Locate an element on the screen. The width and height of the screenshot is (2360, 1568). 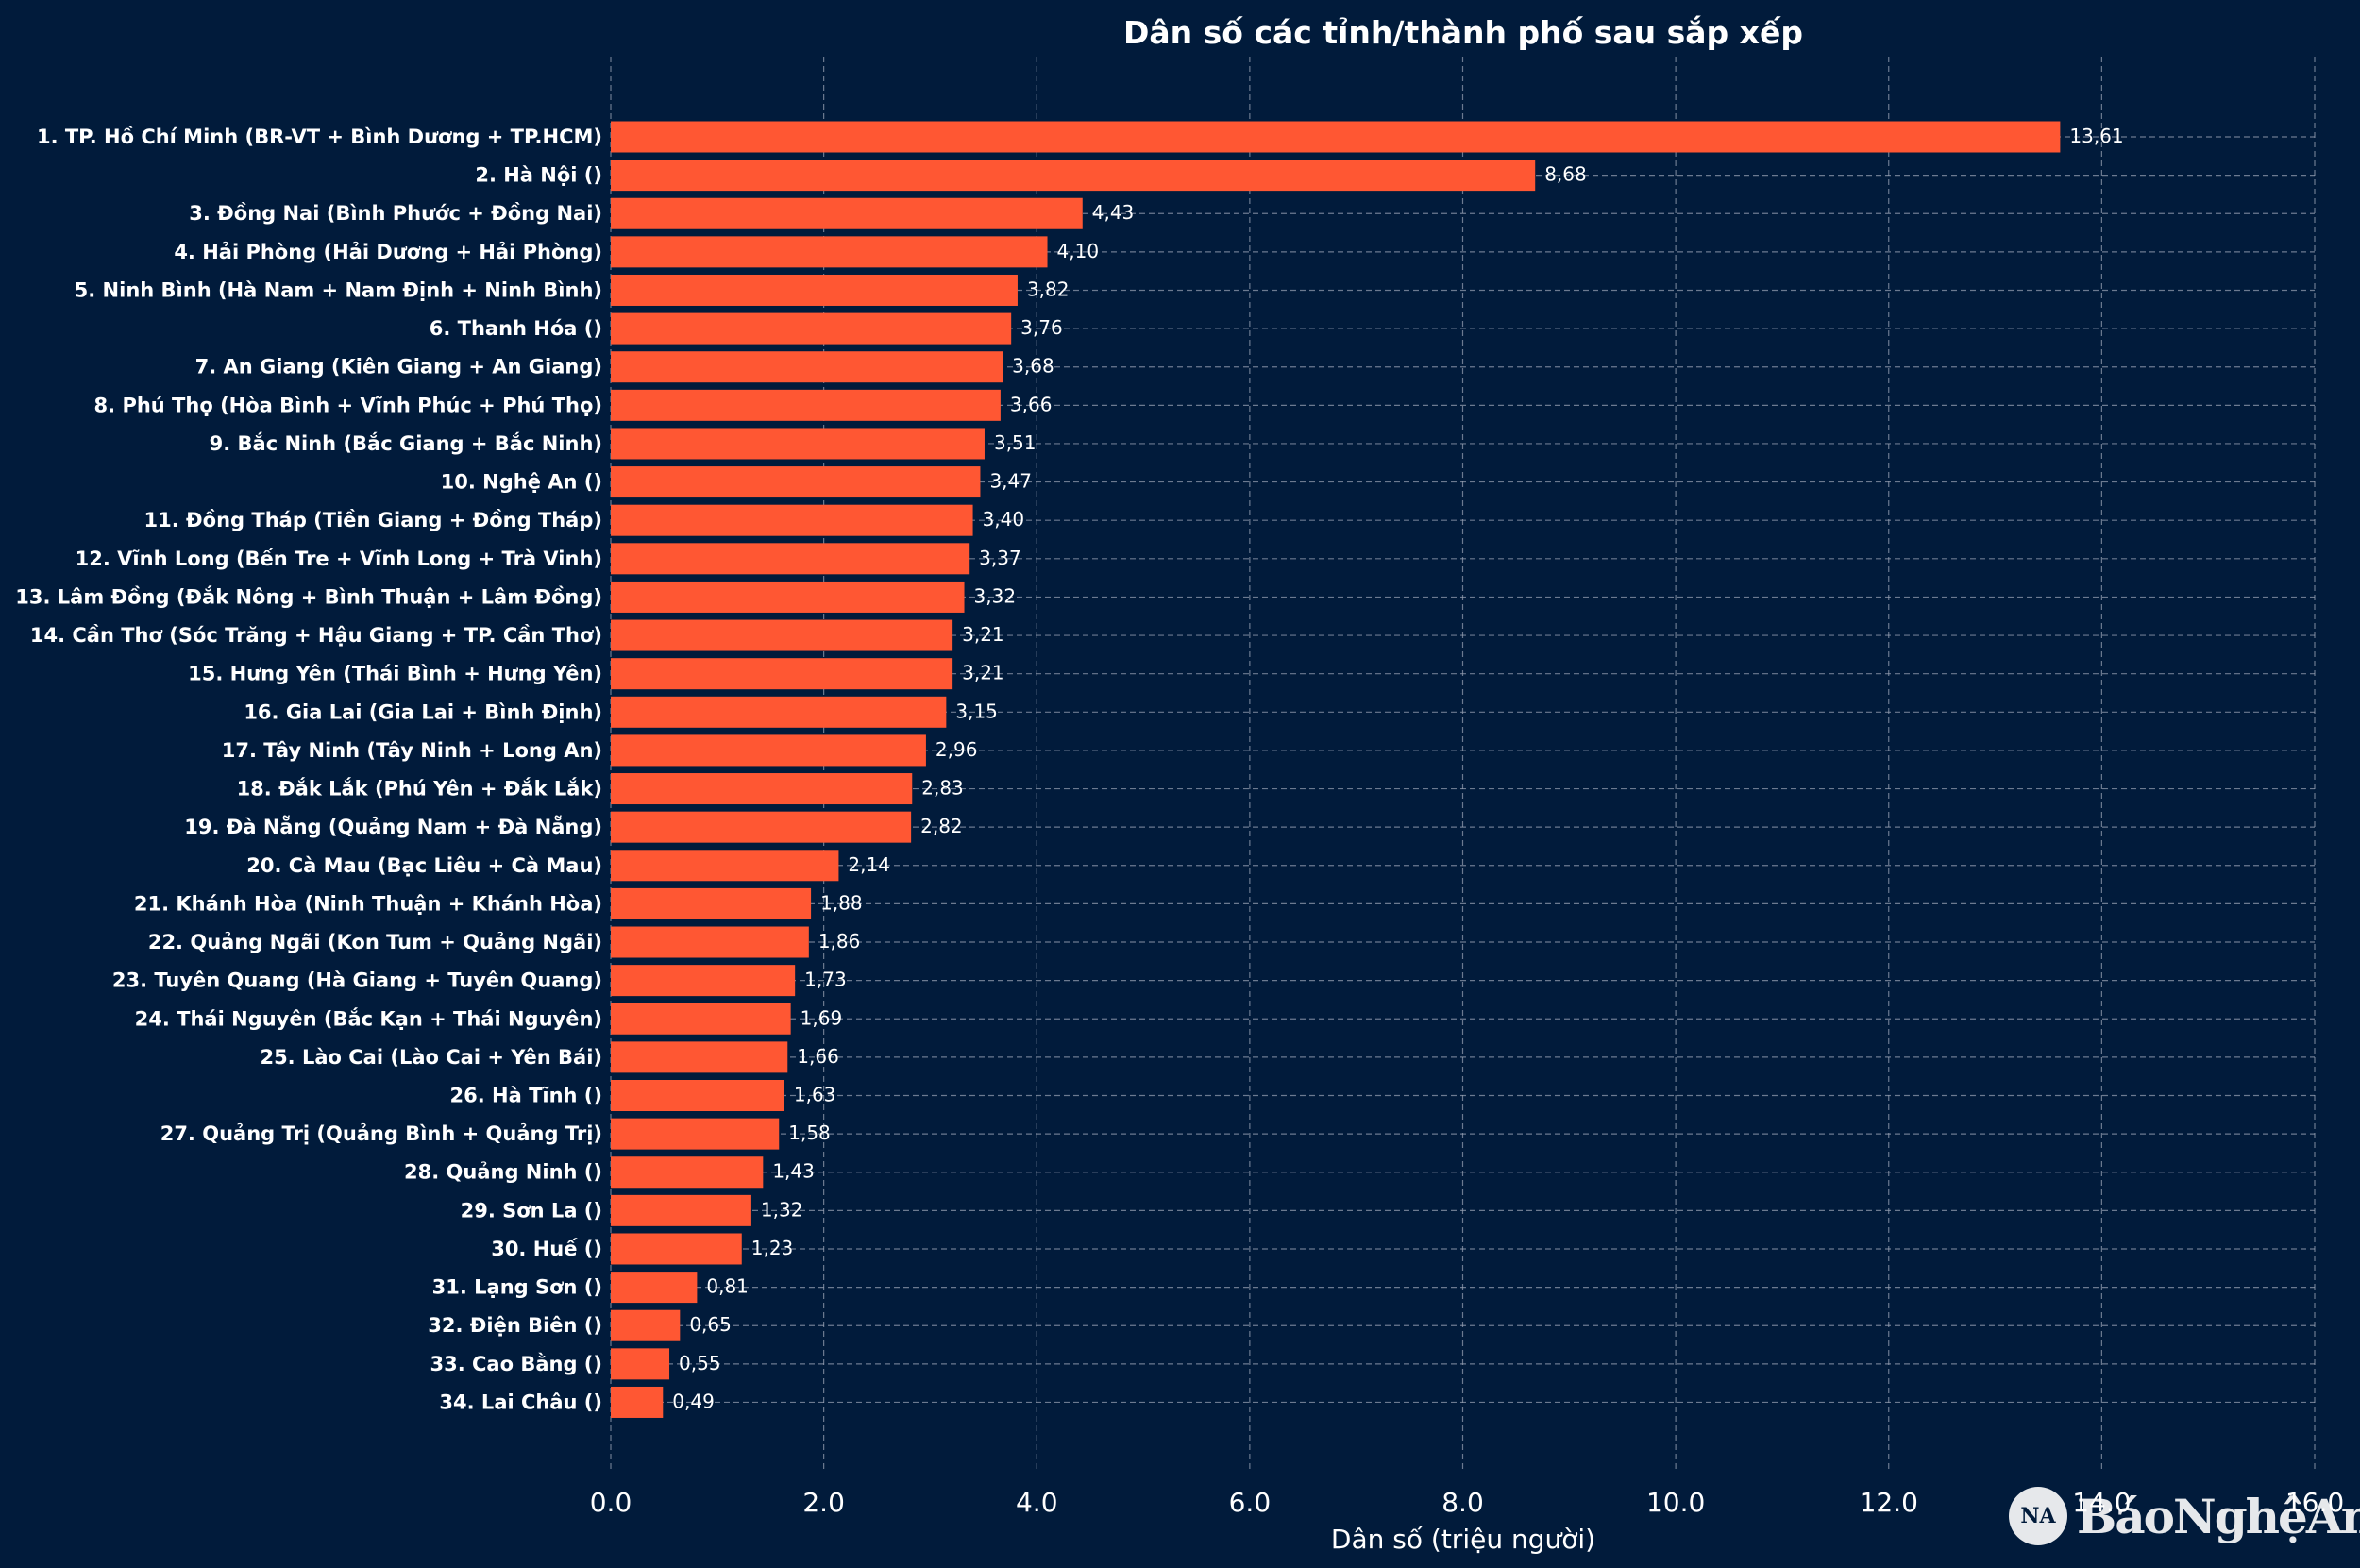
category-label: 33. Cao Bằng () is located at coordinates (516, 1364).